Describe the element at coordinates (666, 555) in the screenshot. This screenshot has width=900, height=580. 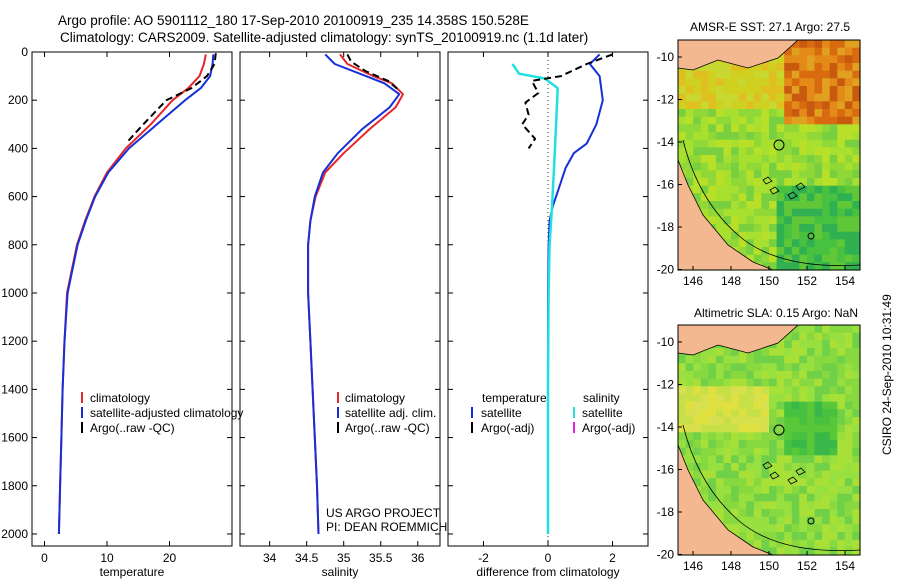
I see `map-y-tick-label: -20` at that location.